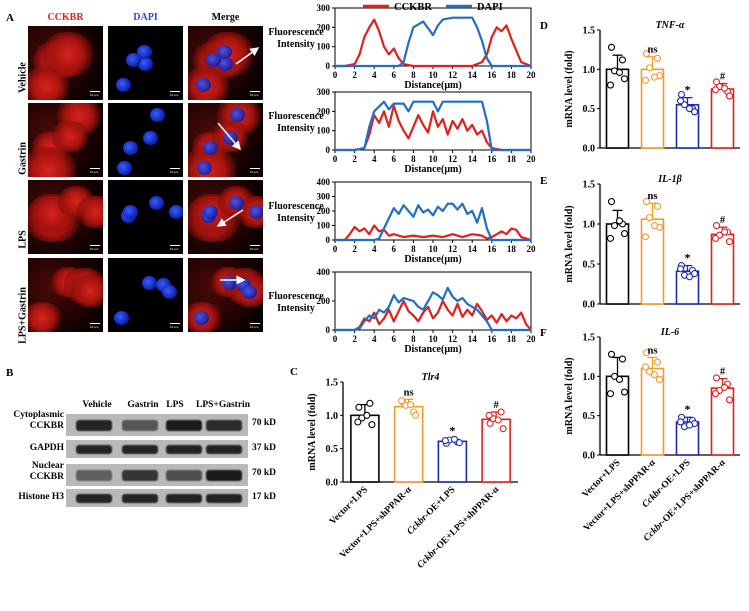 Image resolution: width=749 pixels, height=611 pixels. I want to click on series-line-cckbr, so click(433, 233).